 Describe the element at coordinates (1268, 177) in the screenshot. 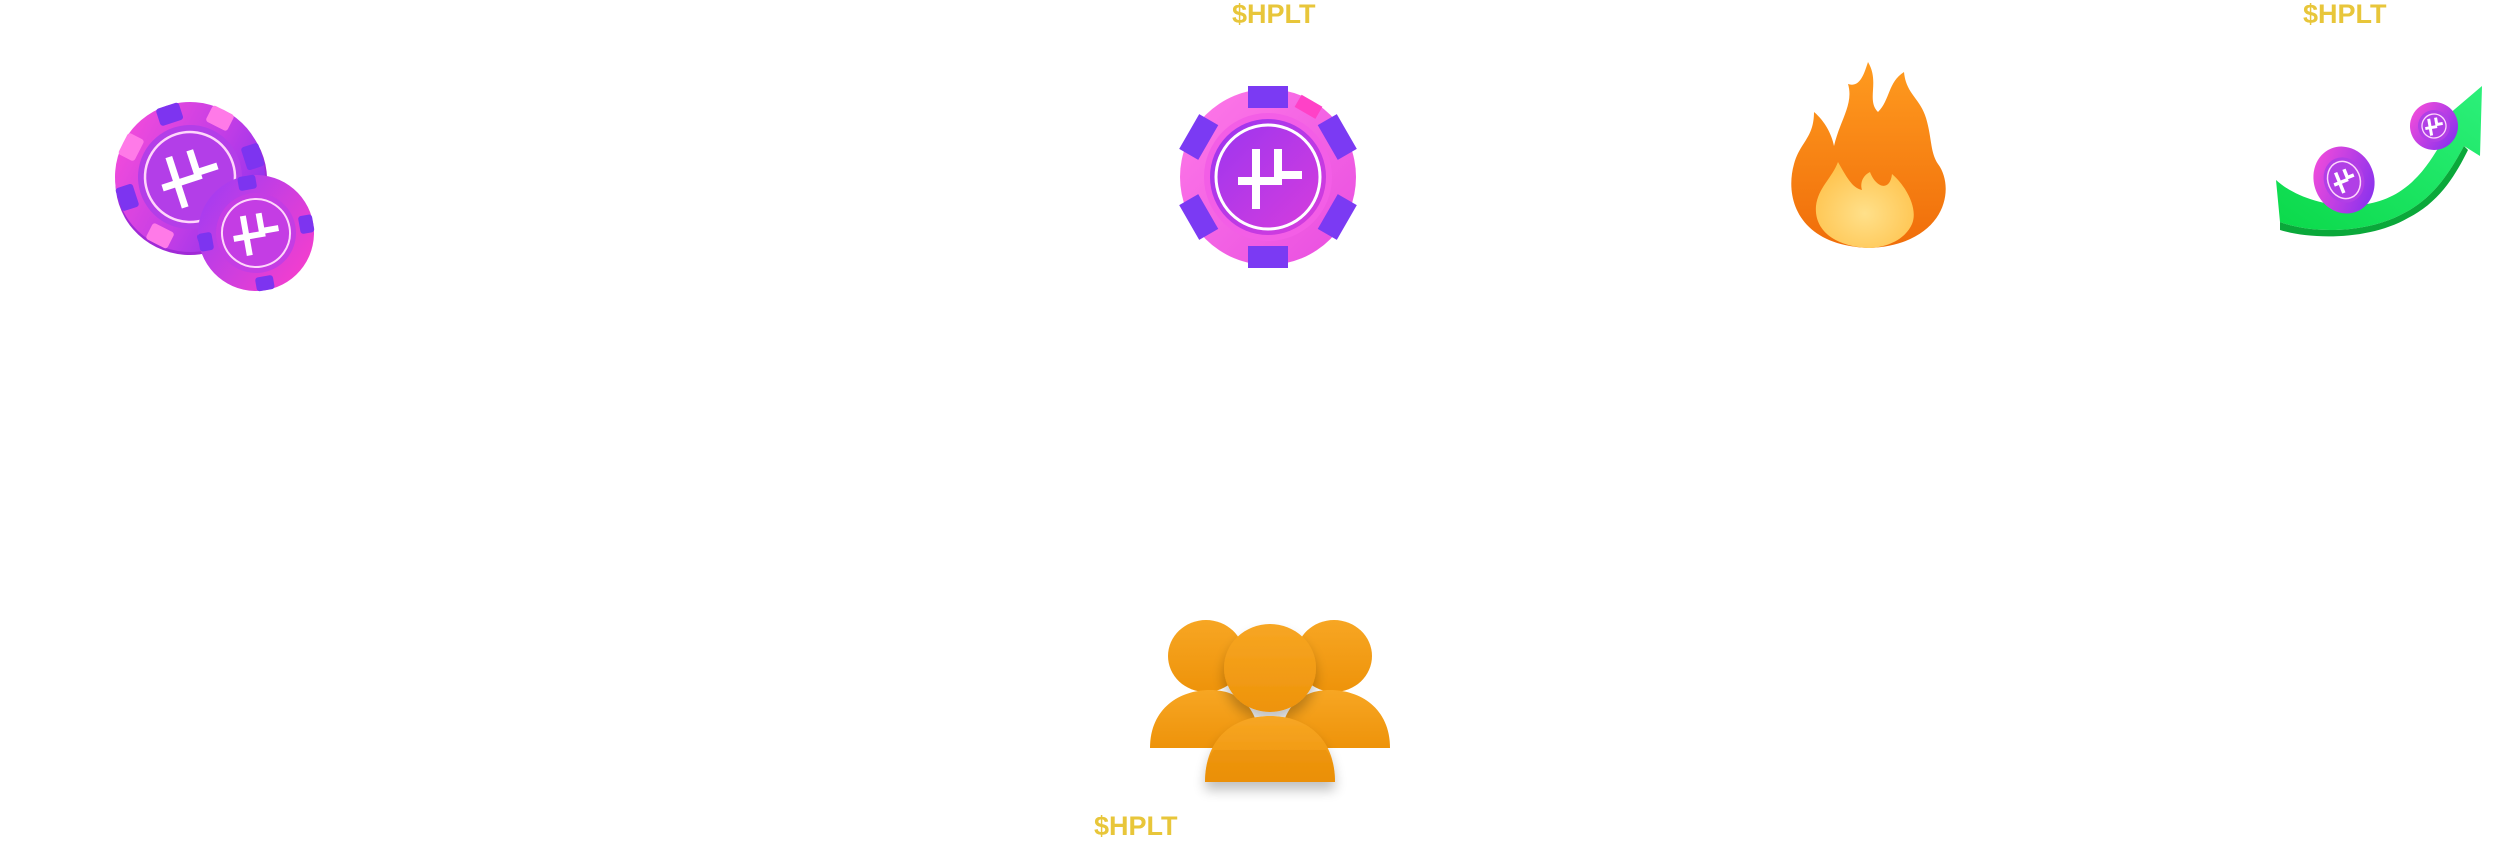

I see `hplt-chip-icon` at that location.